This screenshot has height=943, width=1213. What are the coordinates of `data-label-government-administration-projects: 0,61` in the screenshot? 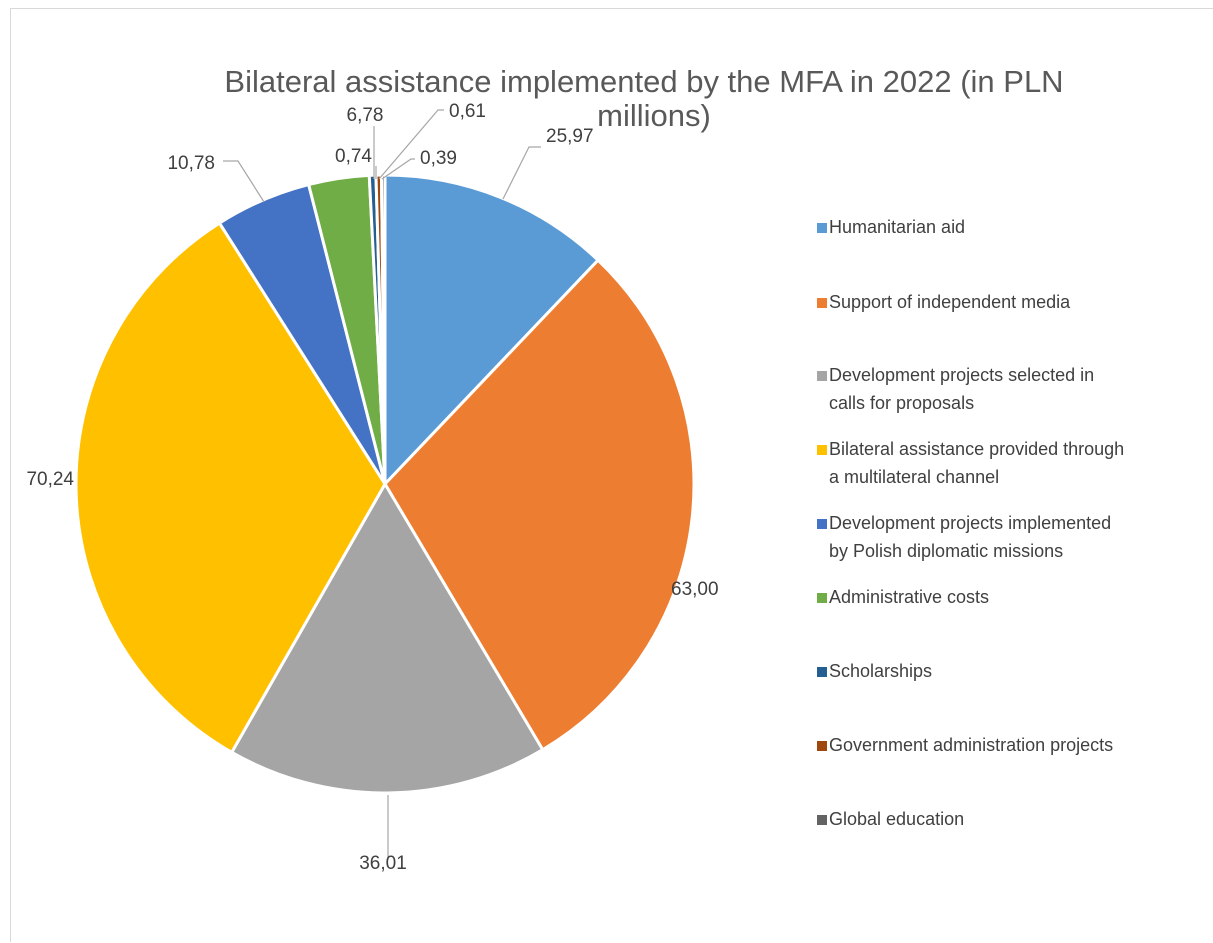 It's located at (467, 111).